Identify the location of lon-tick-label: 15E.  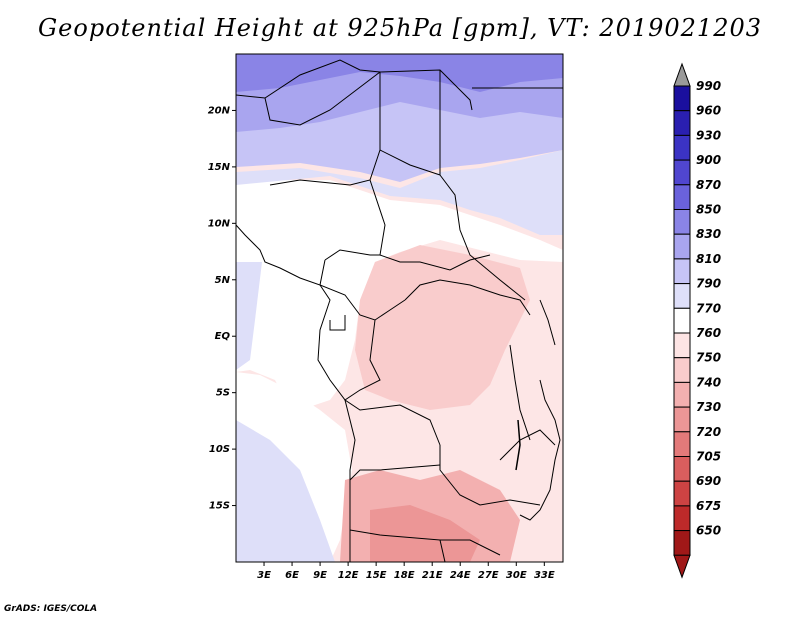
(376, 575).